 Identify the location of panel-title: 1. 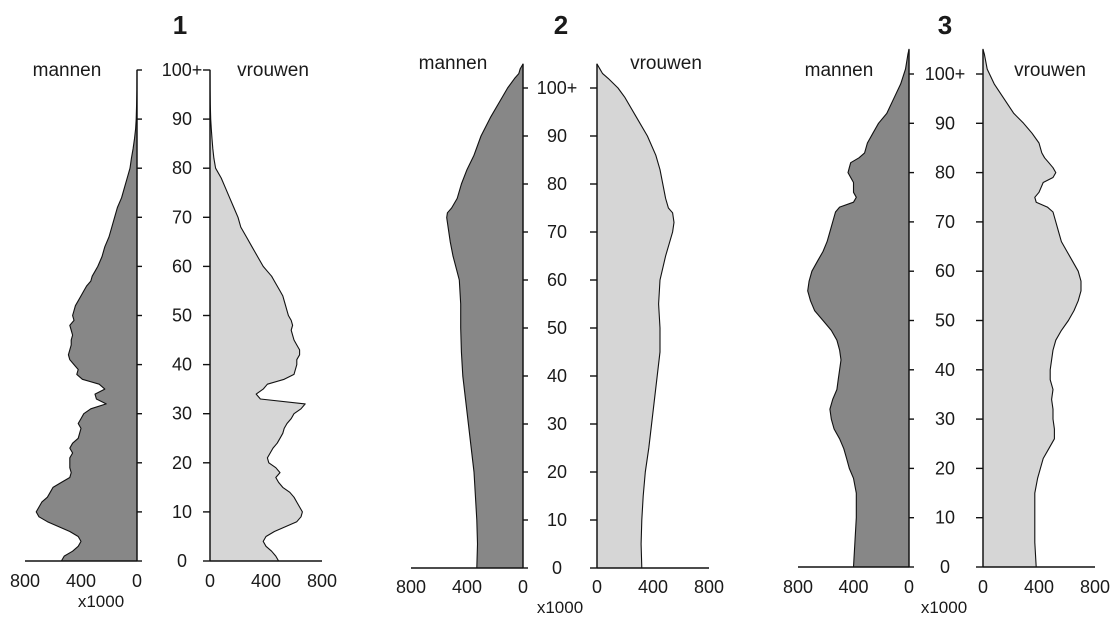
(180, 25).